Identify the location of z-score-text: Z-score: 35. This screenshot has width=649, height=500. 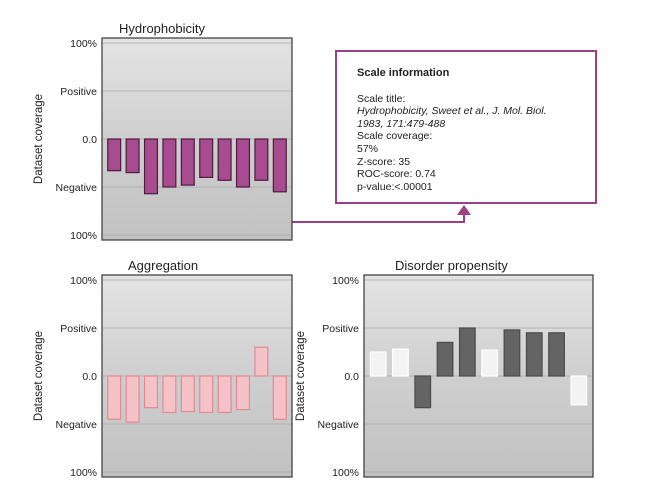
(384, 161).